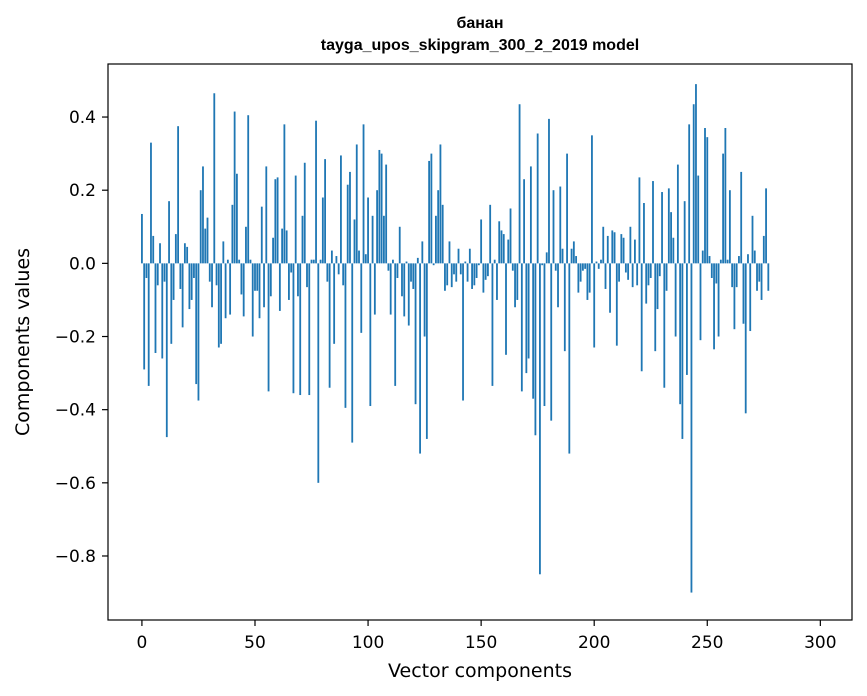  What do you see at coordinates (75, 338) in the screenshot?
I see `y-tick-label: −0.2` at bounding box center [75, 338].